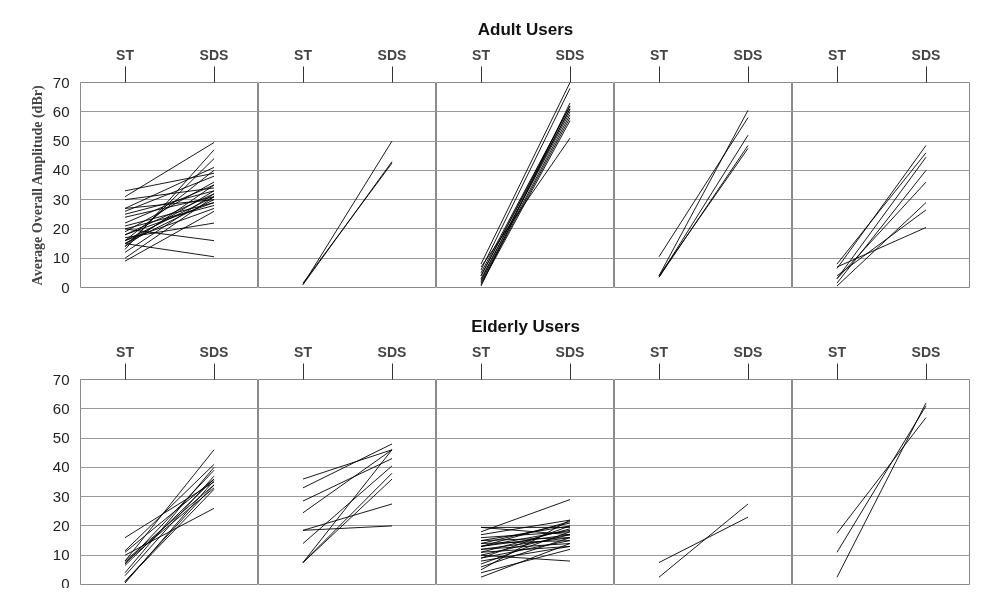  Describe the element at coordinates (525, 29) in the screenshot. I see `chart-title: Adult Users` at that location.